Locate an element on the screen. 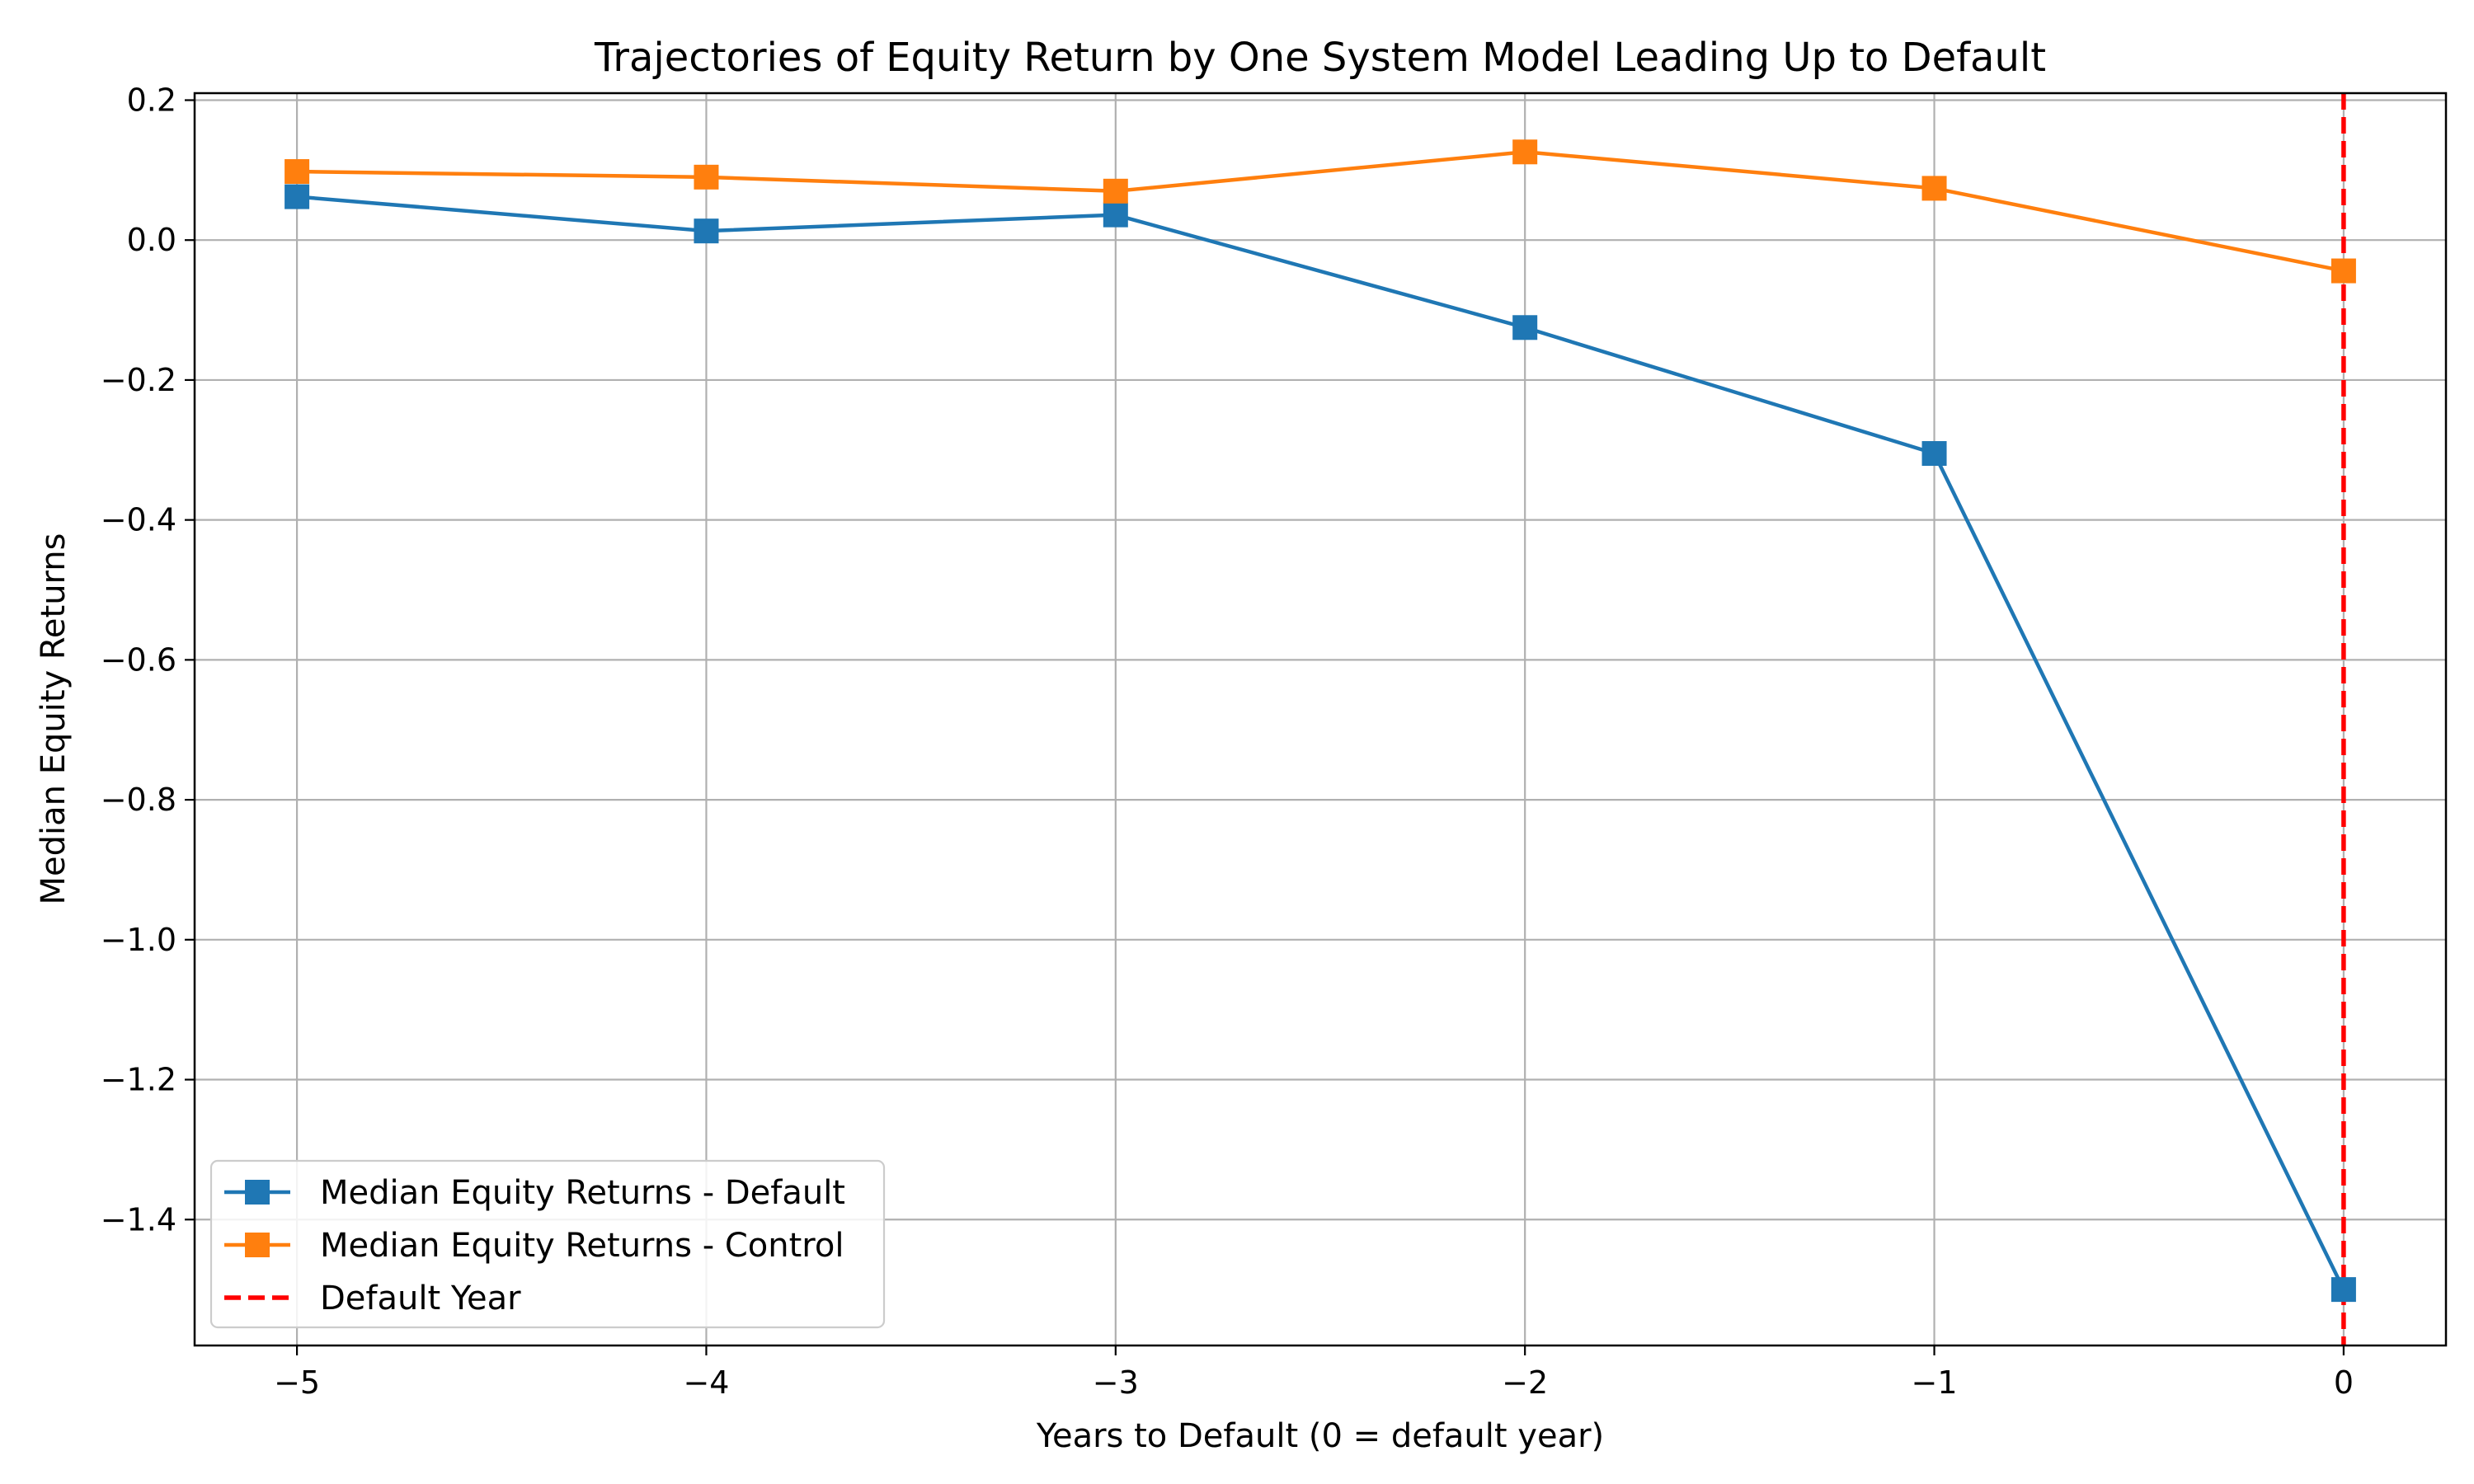  series-line-control is located at coordinates (1321, 212).